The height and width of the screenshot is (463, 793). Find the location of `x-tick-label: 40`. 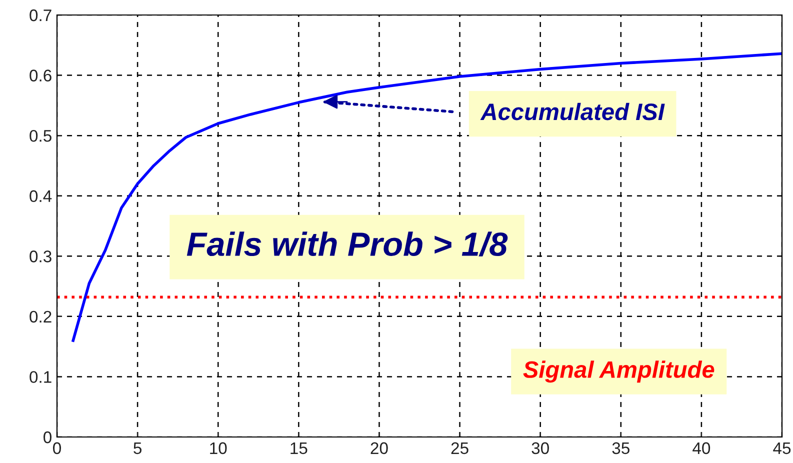

x-tick-label: 40 is located at coordinates (701, 448).